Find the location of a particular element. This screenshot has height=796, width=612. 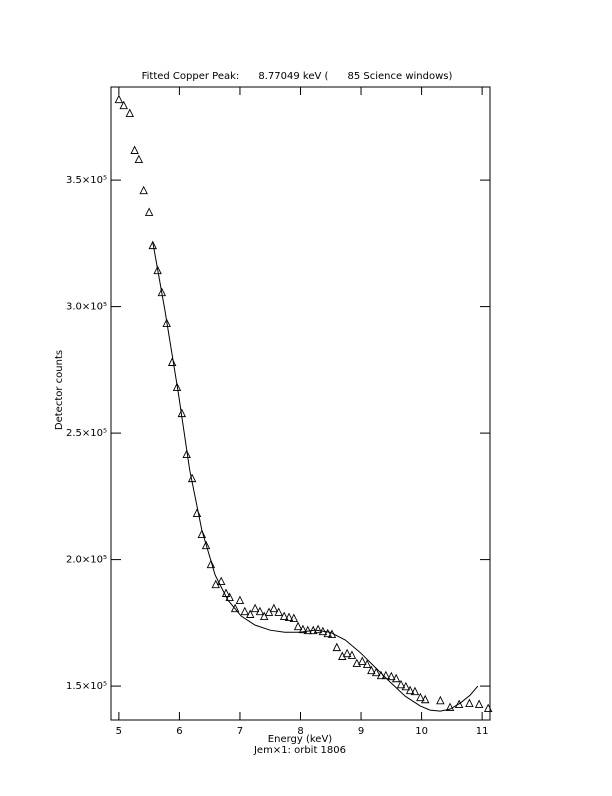

x-tick-label: 10 is located at coordinates (421, 731).